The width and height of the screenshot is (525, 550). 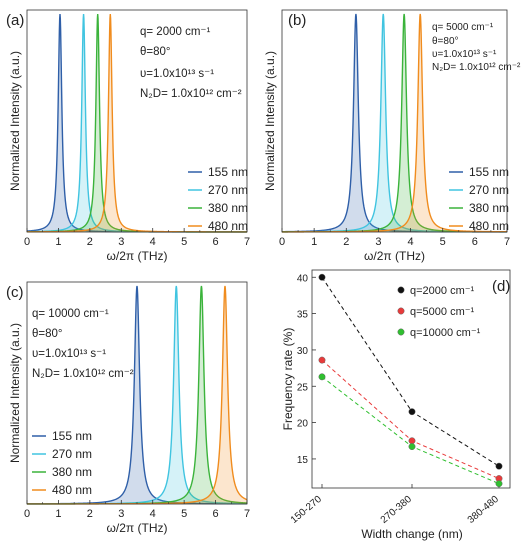 What do you see at coordinates (15, 20) in the screenshot?
I see `panel-label: (a)` at bounding box center [15, 20].